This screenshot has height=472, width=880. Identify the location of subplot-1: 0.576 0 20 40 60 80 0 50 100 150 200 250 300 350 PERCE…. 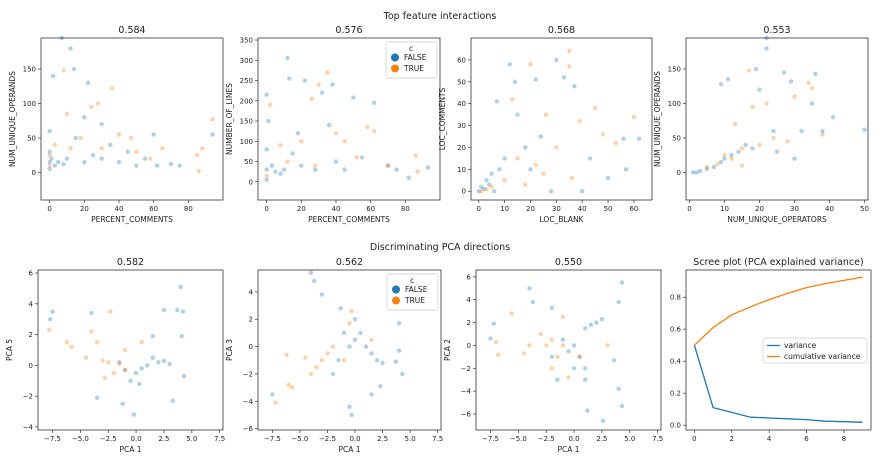
(333, 124).